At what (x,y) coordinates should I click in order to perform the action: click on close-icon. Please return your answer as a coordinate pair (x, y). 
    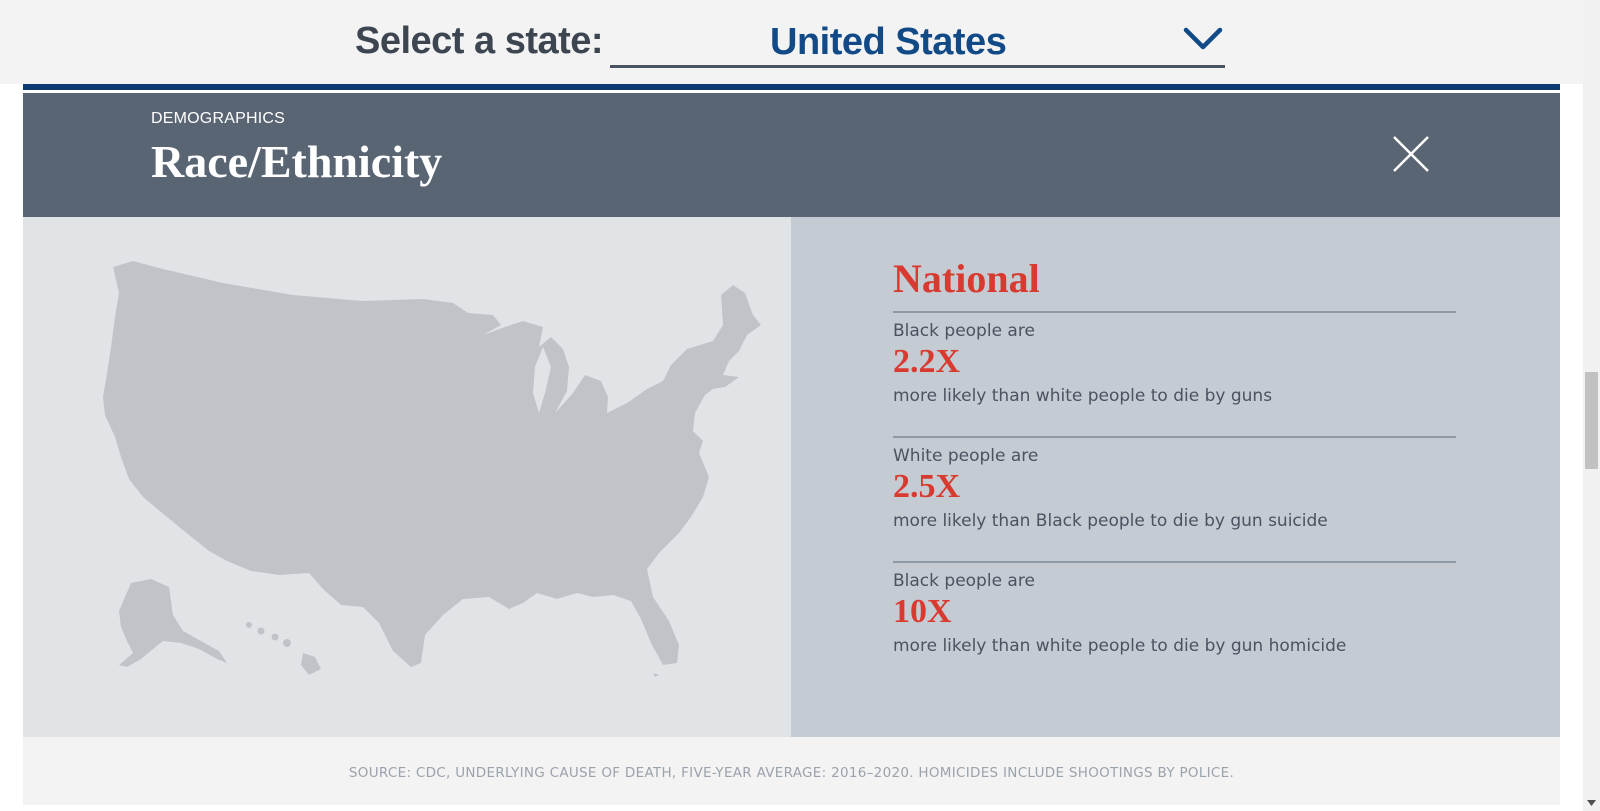
    Looking at the image, I should click on (1411, 154).